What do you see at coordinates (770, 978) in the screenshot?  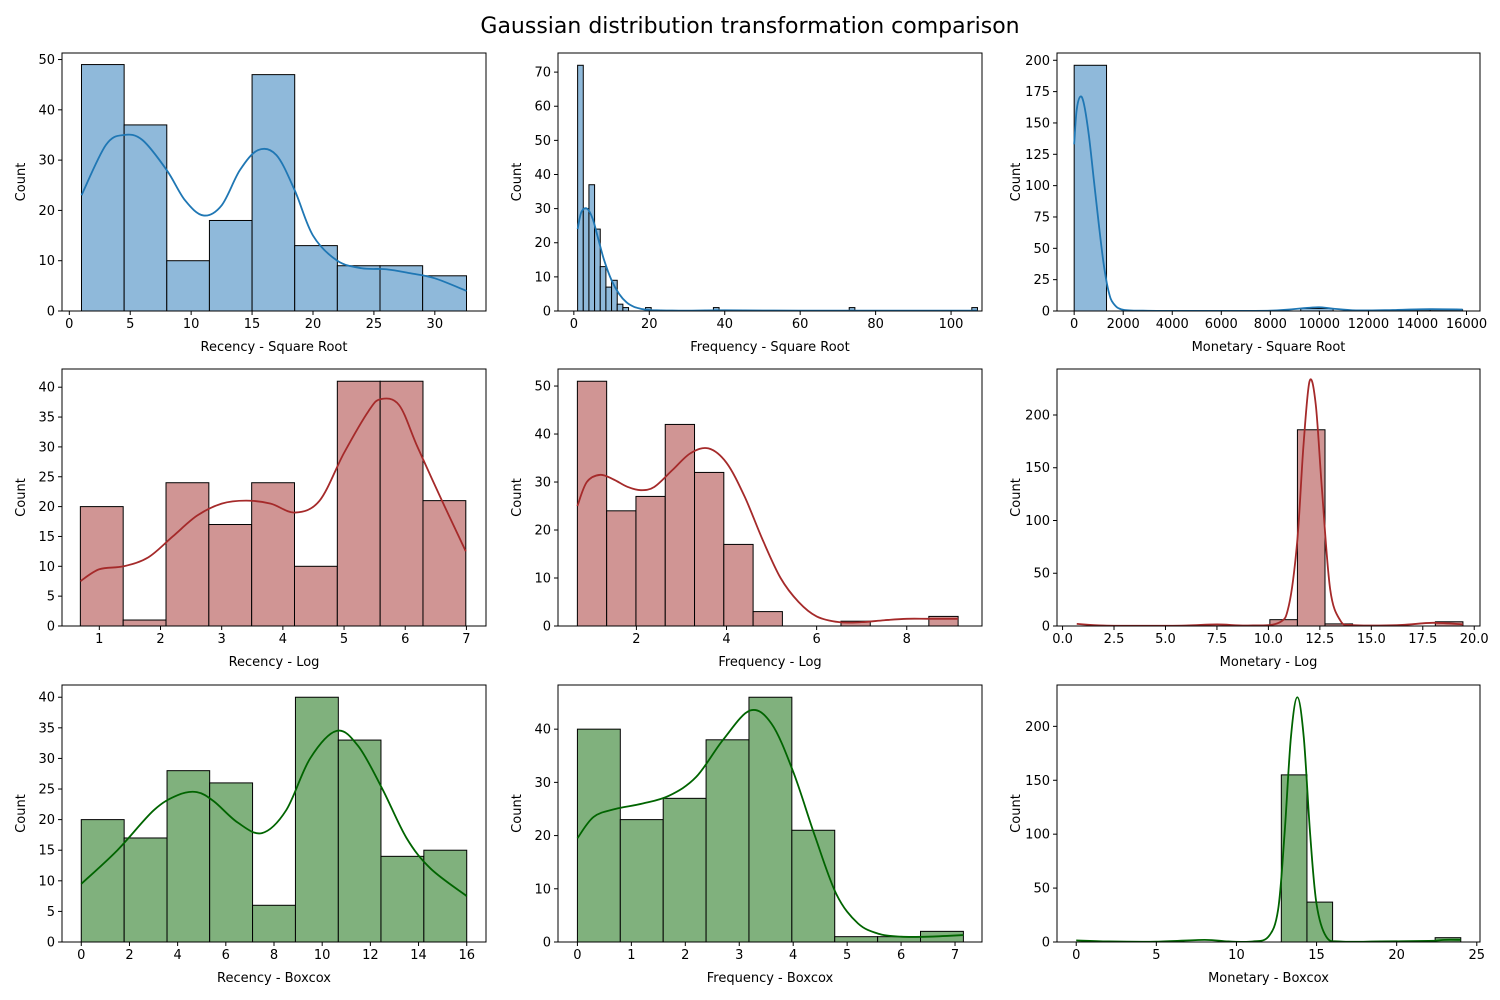 I see `x-axis-label: Frequency - Boxcox` at bounding box center [770, 978].